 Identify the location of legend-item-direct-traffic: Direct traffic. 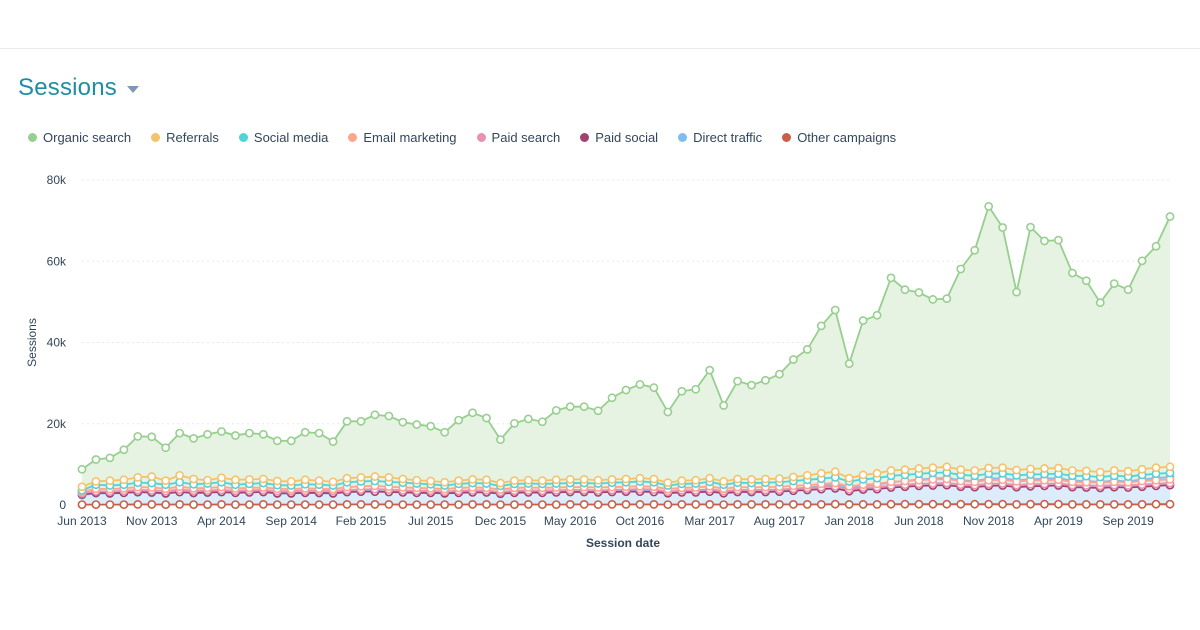
(720, 137).